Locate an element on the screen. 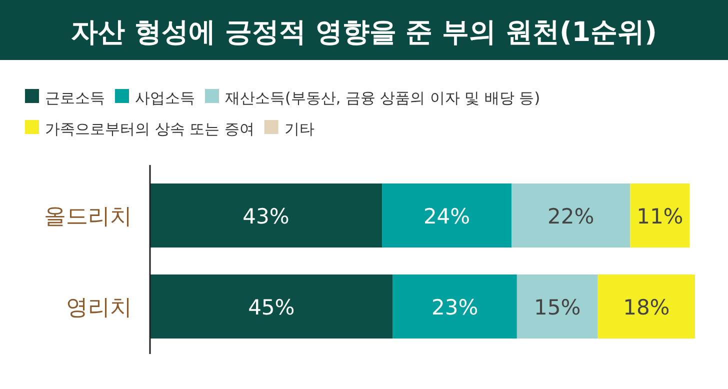  data-label: 43% is located at coordinates (266, 216).